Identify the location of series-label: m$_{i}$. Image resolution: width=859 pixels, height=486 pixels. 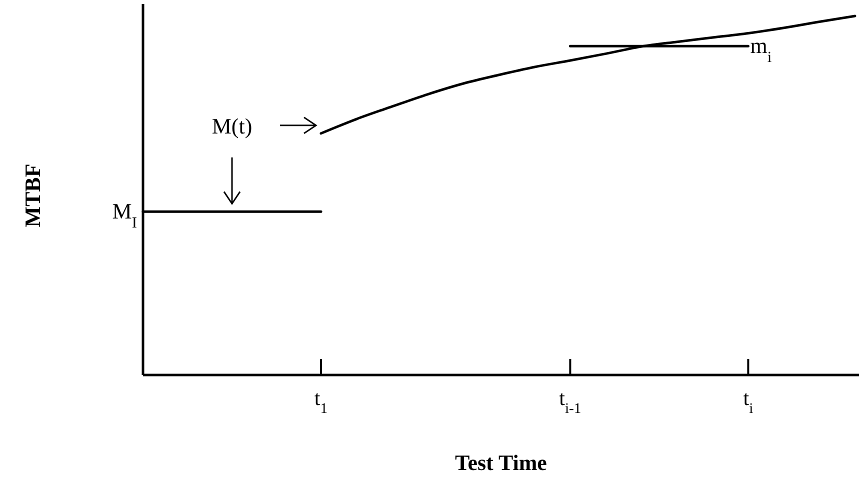
(761, 49).